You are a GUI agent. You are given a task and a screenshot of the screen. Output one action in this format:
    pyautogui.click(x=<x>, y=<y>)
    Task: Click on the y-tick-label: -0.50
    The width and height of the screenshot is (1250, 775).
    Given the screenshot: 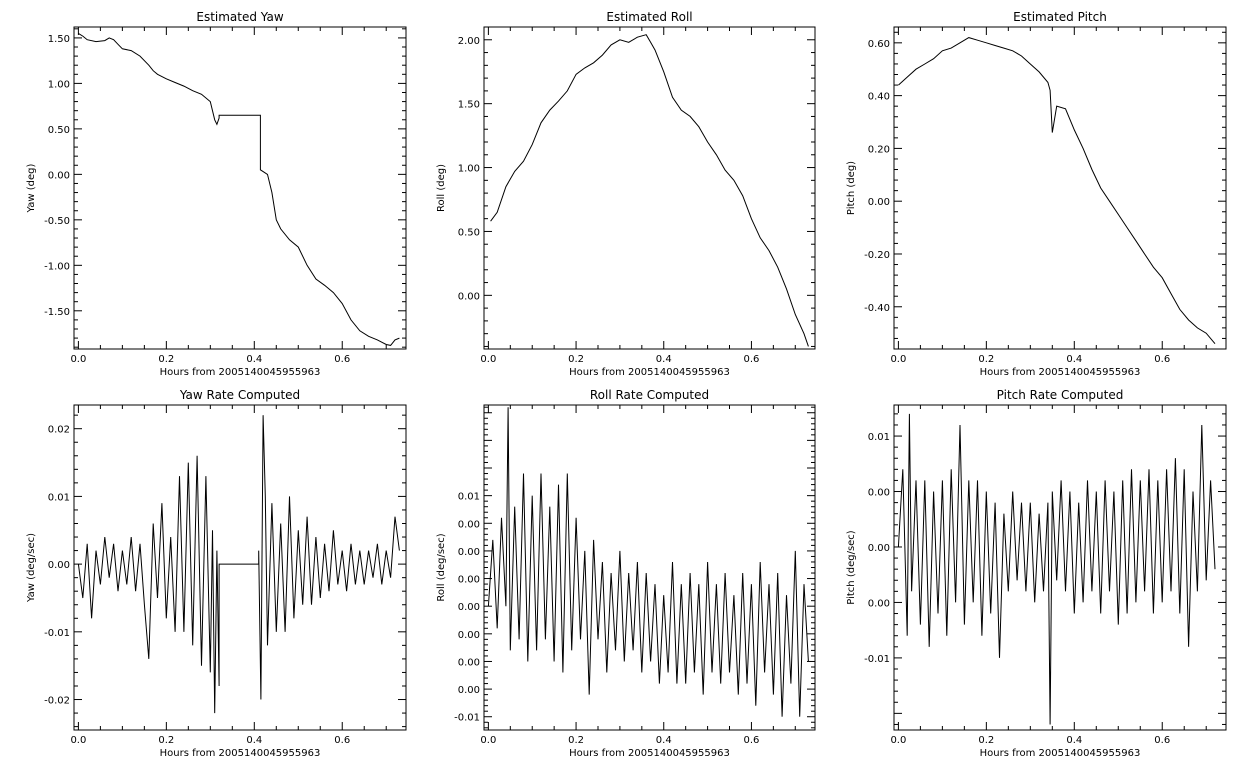 What is the action you would take?
    pyautogui.click(x=57, y=221)
    